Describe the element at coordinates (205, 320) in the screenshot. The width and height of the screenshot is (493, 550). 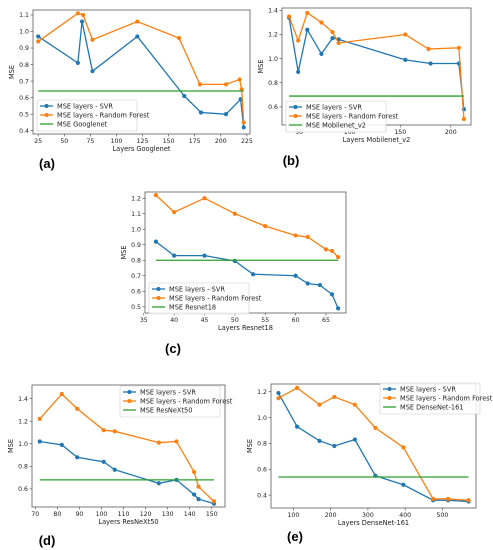
I see `x-tick-label: 45` at that location.